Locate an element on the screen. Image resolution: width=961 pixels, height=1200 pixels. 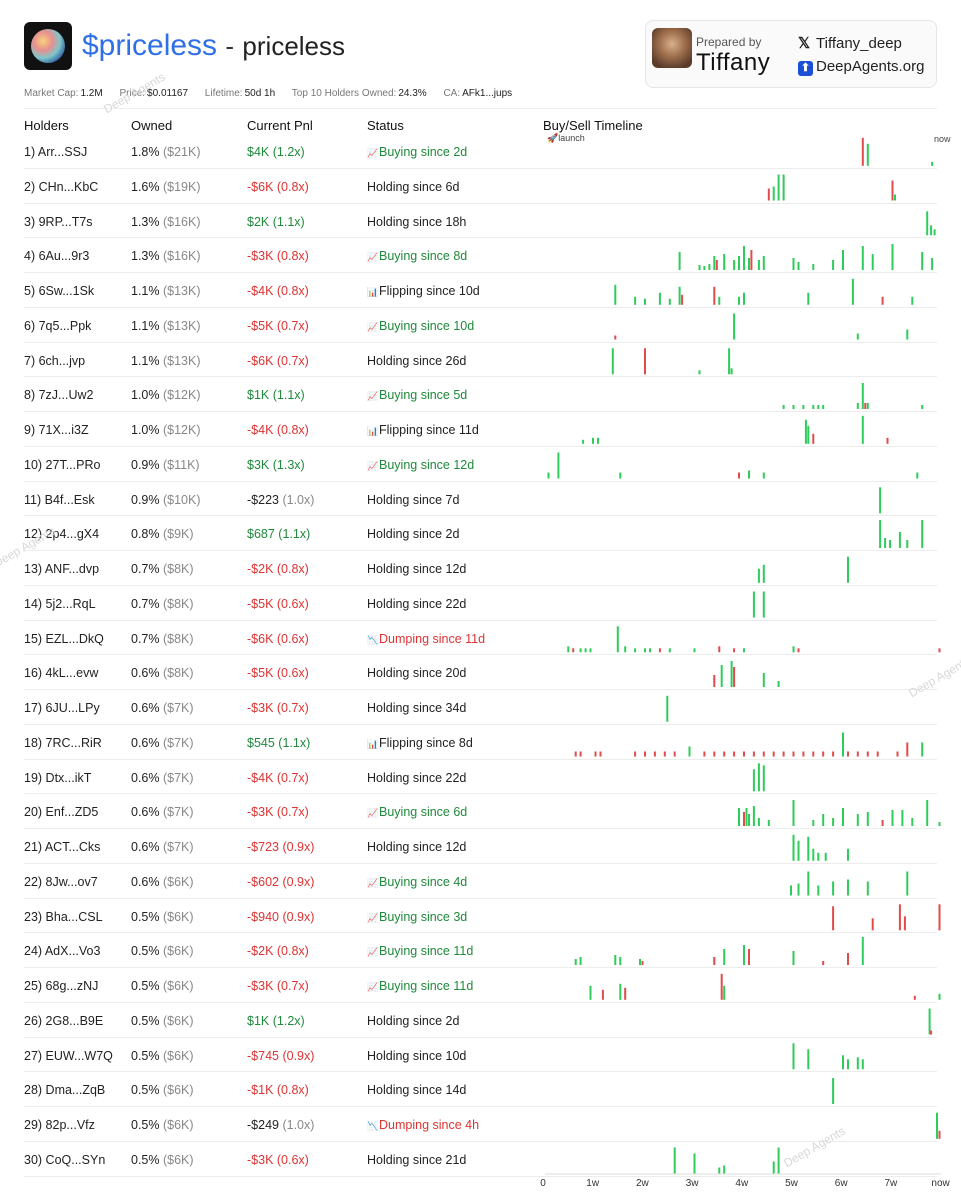
owned-usd: ($8K) is located at coordinates (178, 569).